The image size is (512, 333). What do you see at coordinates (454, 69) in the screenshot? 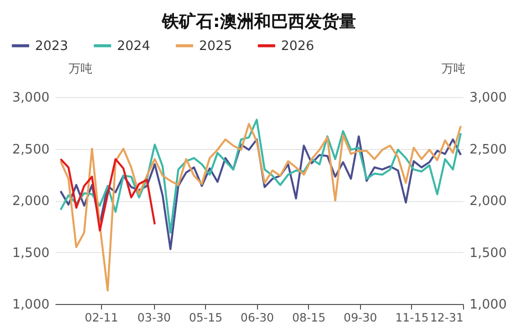
I see `y2-axis-title: 万吨` at bounding box center [454, 69].